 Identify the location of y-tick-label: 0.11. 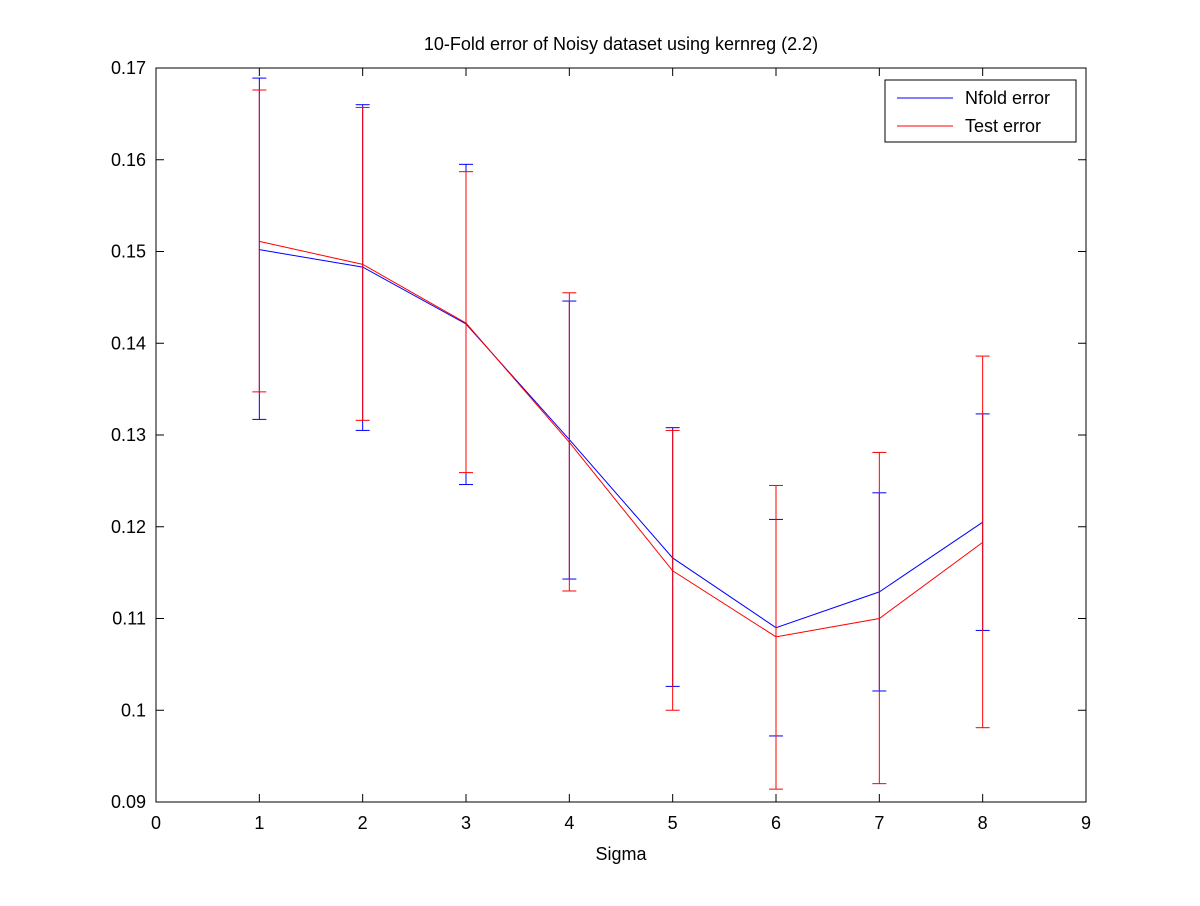
(129, 619).